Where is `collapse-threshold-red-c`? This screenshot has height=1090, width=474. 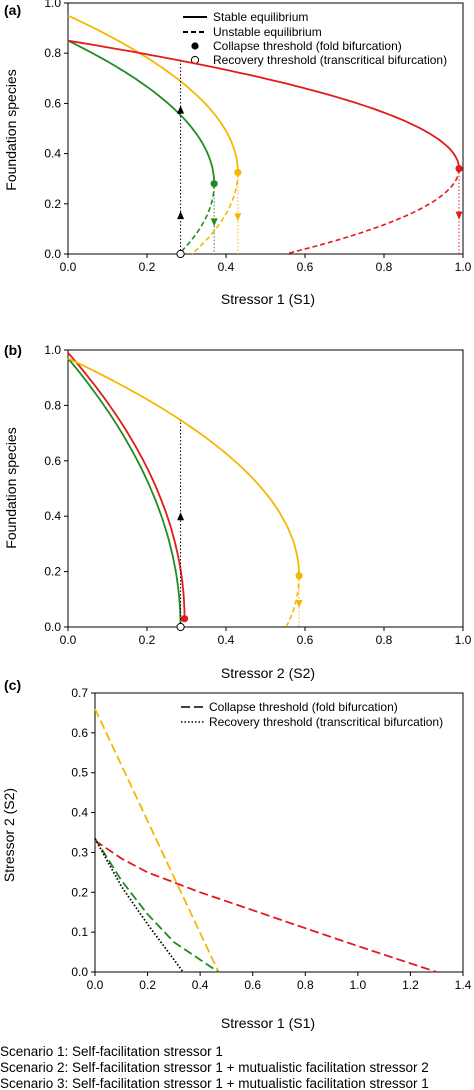
collapse-threshold-red-c is located at coordinates (265, 906).